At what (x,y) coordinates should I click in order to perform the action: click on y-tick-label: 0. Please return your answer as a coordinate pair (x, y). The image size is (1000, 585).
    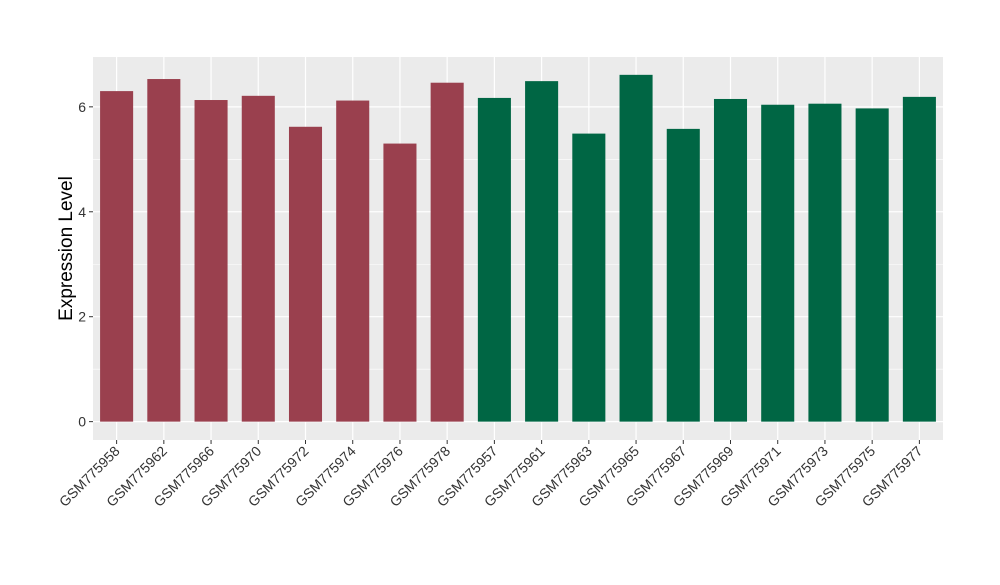
    Looking at the image, I should click on (82, 422).